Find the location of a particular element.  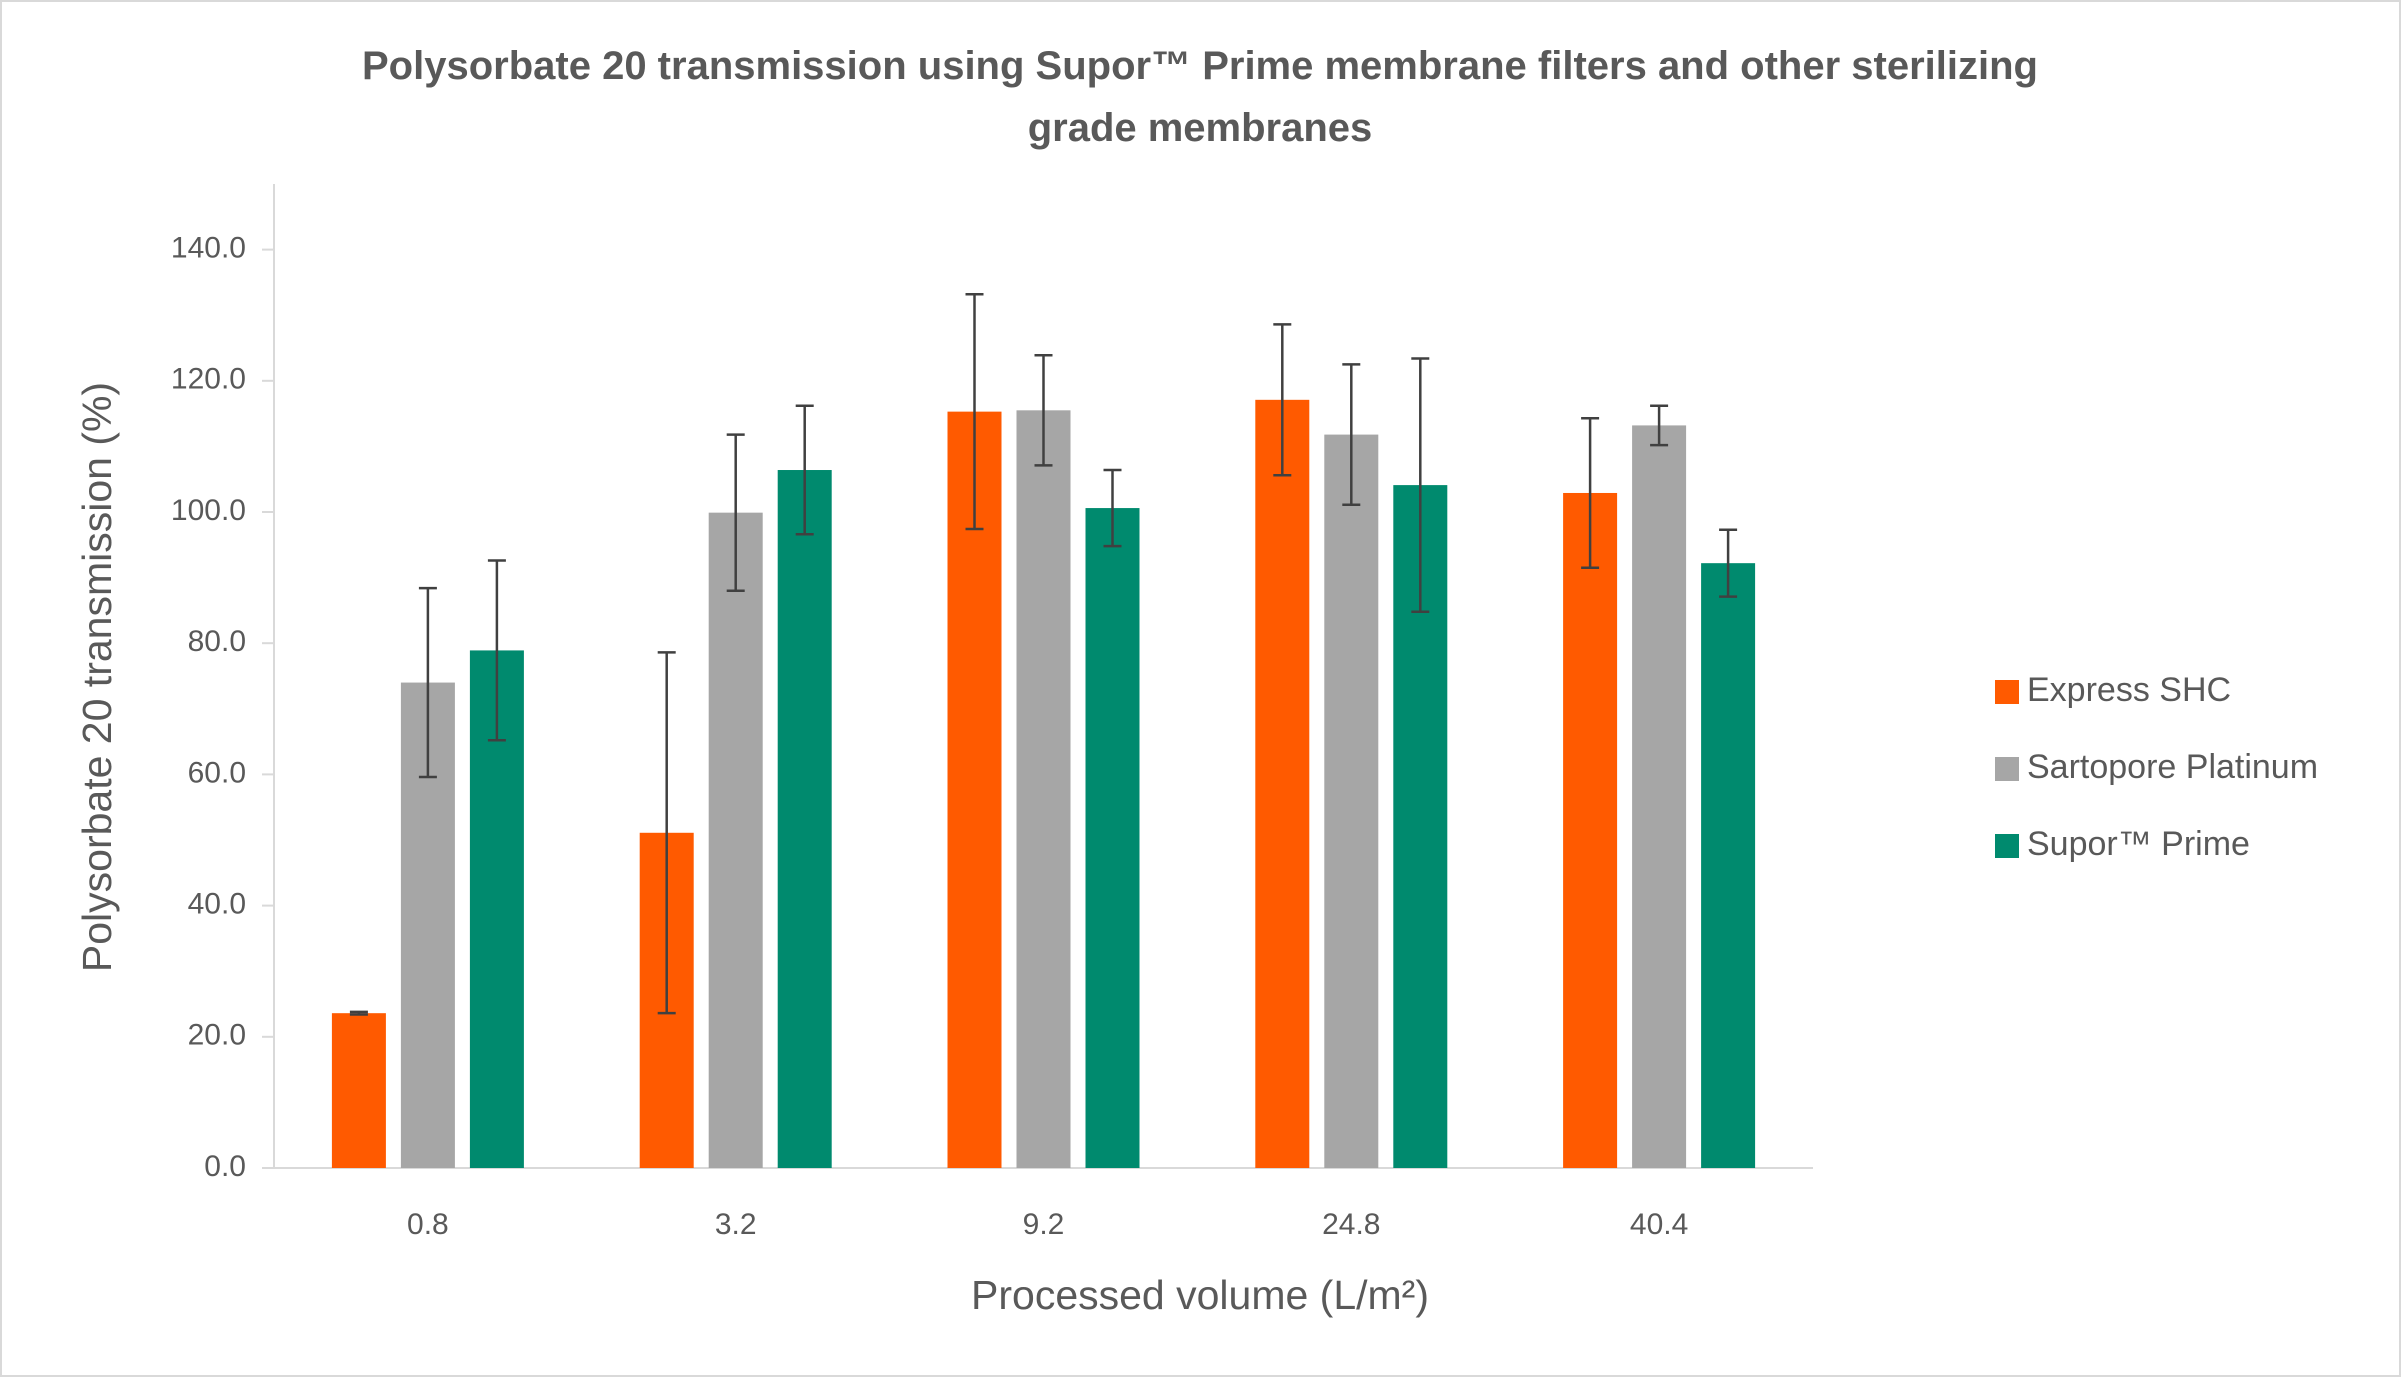

y-tick-label: 100.0 is located at coordinates (208, 510).